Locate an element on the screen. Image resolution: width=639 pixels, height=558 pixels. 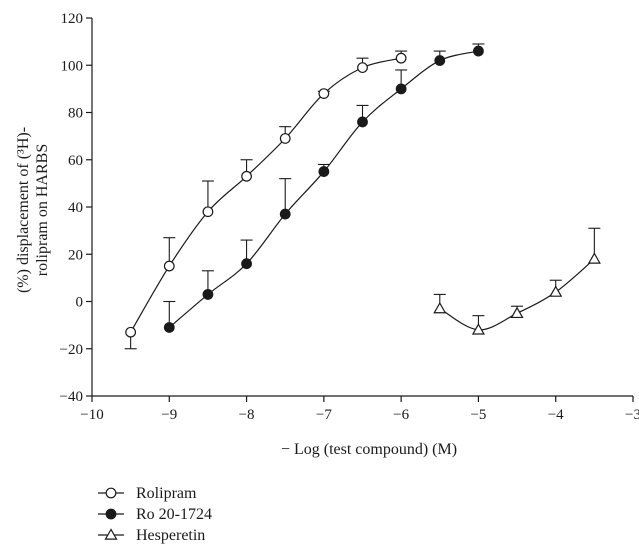
y-tick-label: −40 is located at coordinates (71, 397).